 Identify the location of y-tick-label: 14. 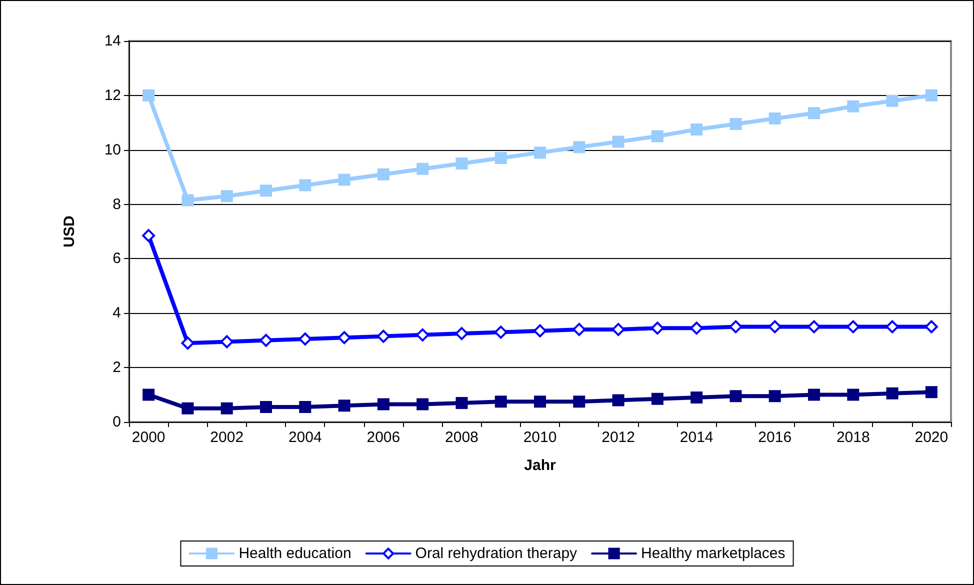
(112, 41).